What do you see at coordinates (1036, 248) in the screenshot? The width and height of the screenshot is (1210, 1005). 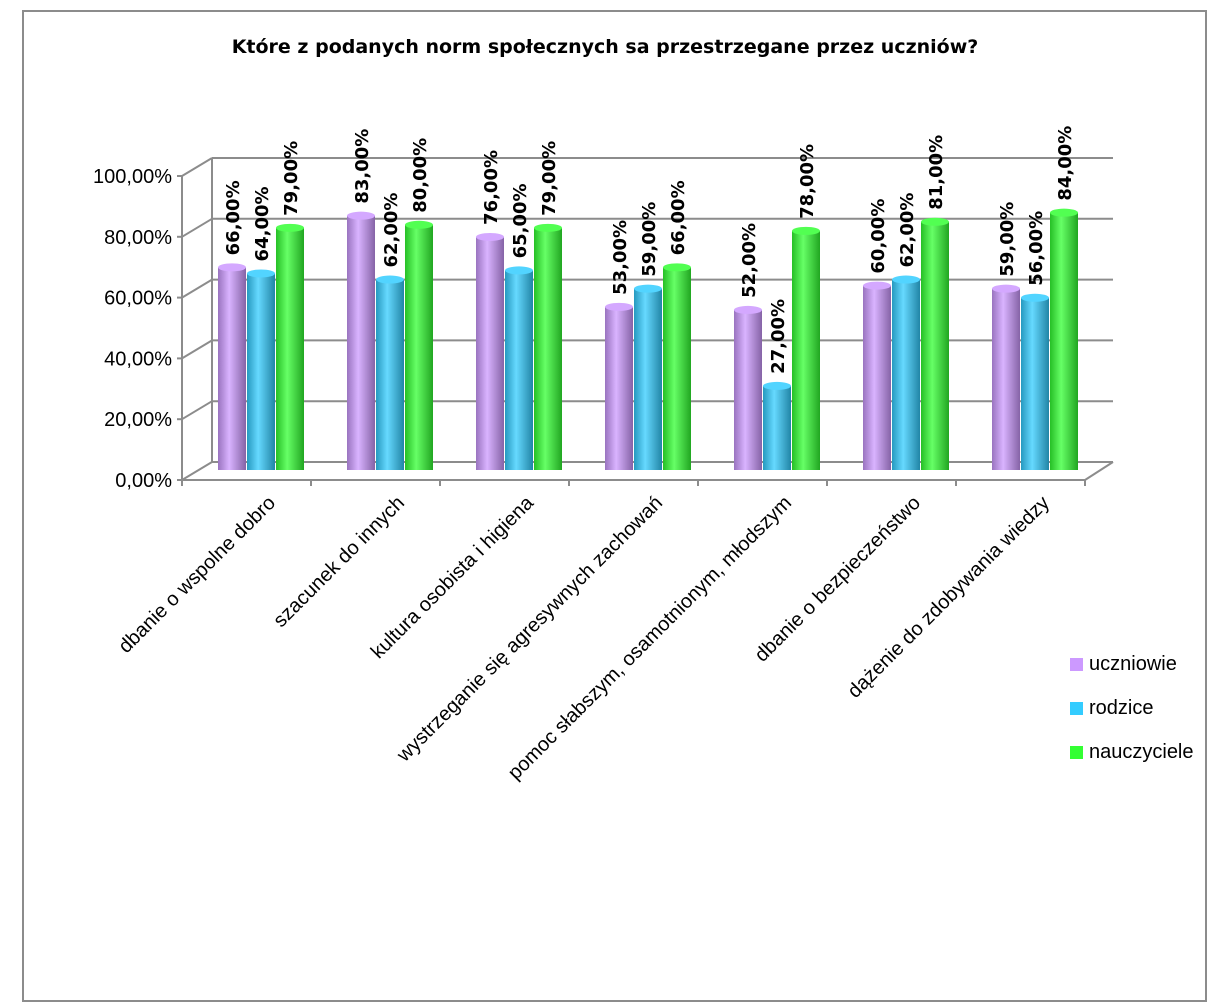 I see `data-label: 56,00%` at bounding box center [1036, 248].